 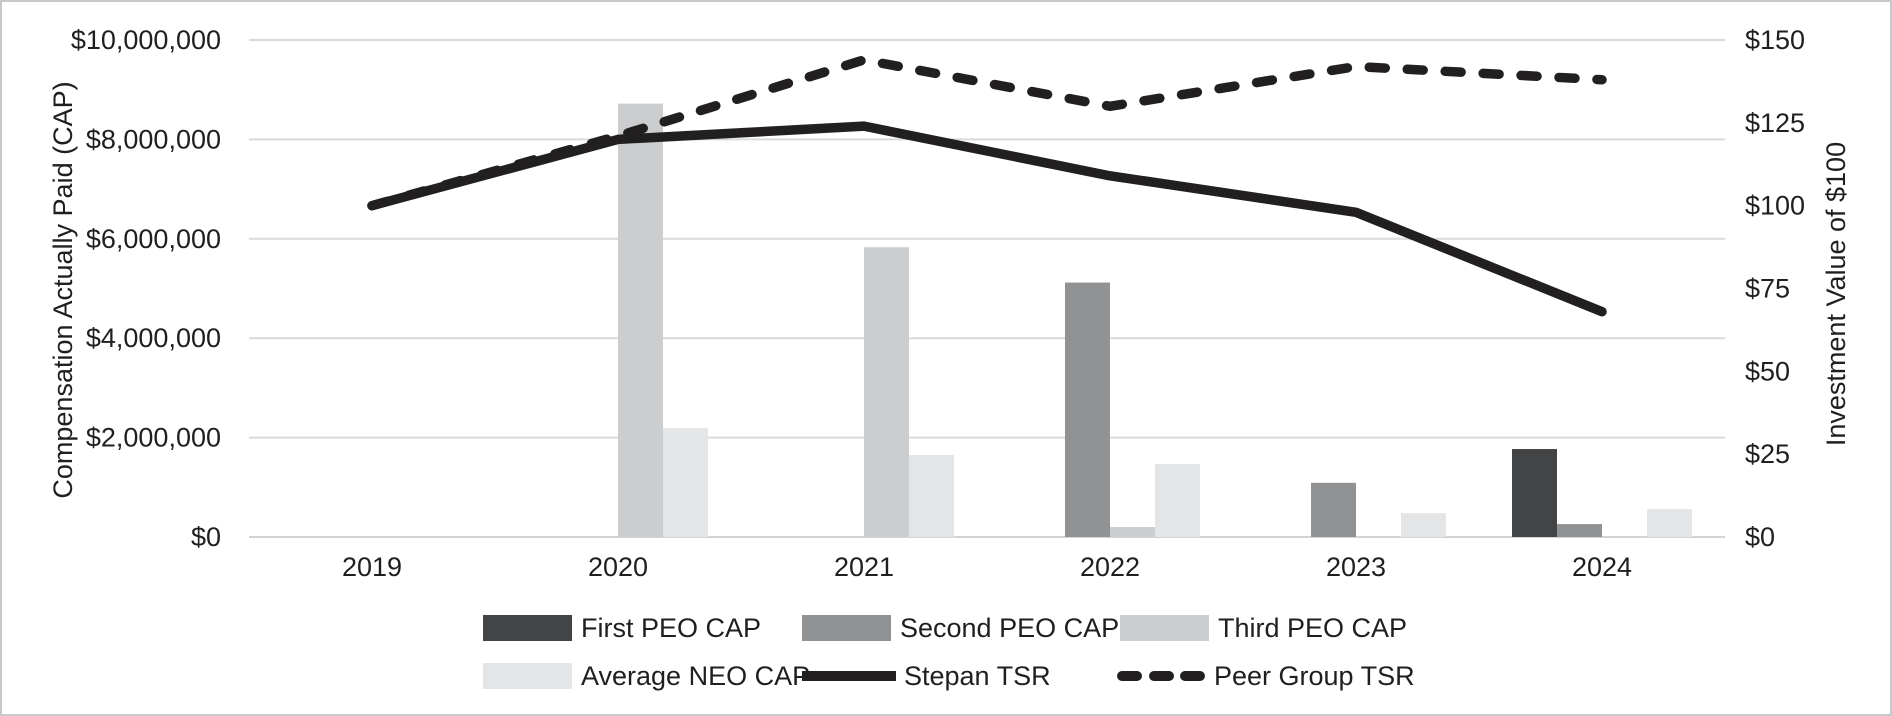 I want to click on legend-item-average-neo-cap: Average NEO CAP, so click(x=647, y=675).